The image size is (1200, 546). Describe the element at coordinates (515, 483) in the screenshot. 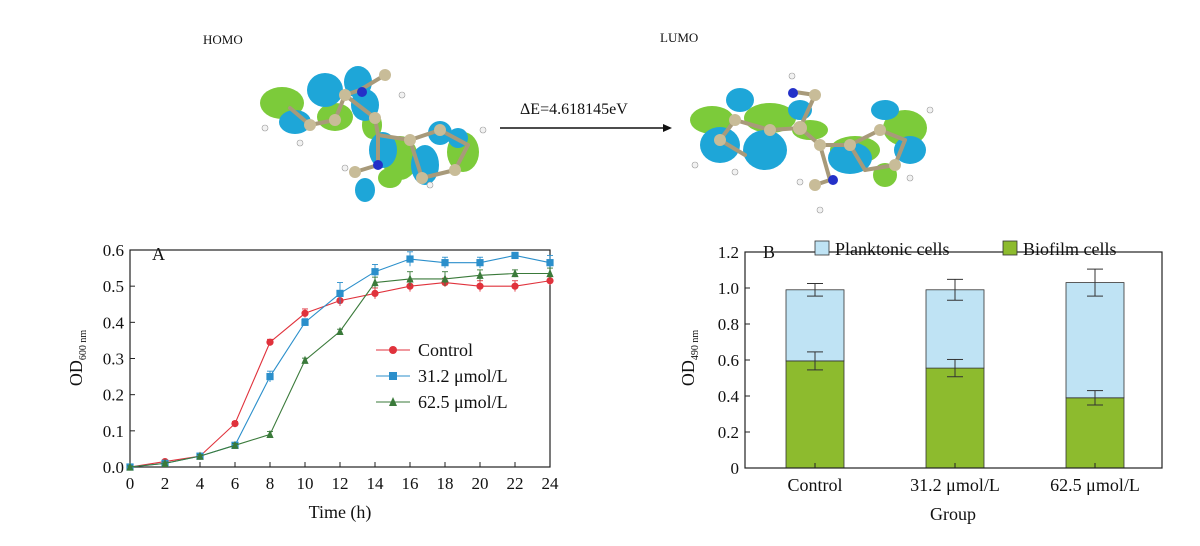

I see `chart-a-x-tick-label: 22` at that location.